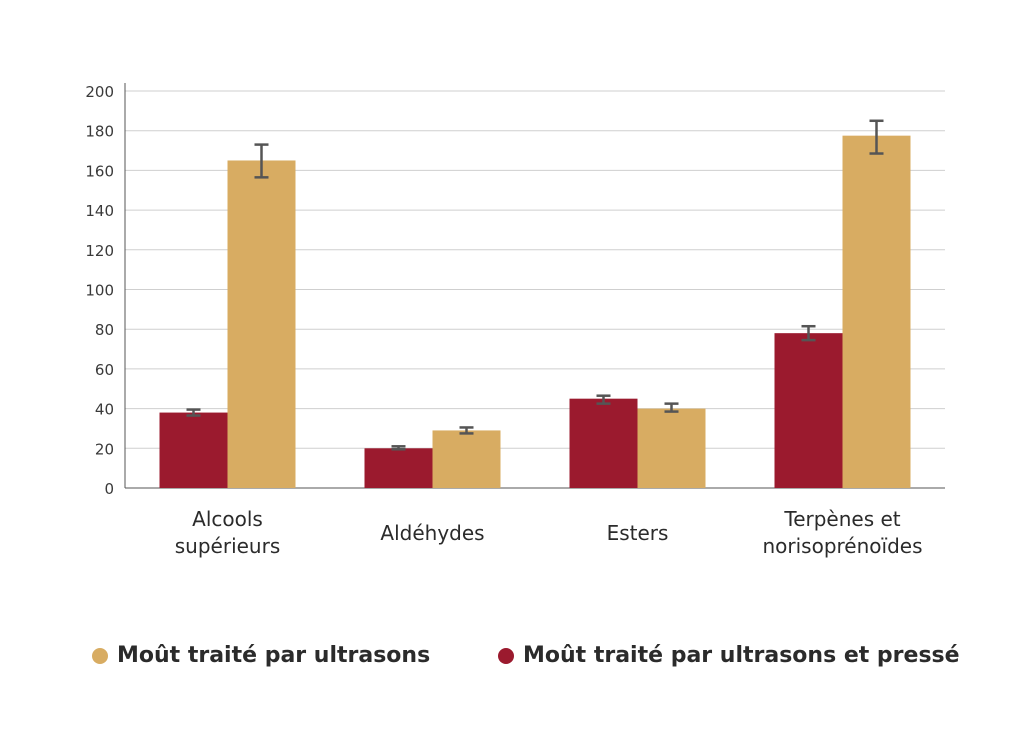  I want to click on y-tick-label: 200, so click(99, 92).